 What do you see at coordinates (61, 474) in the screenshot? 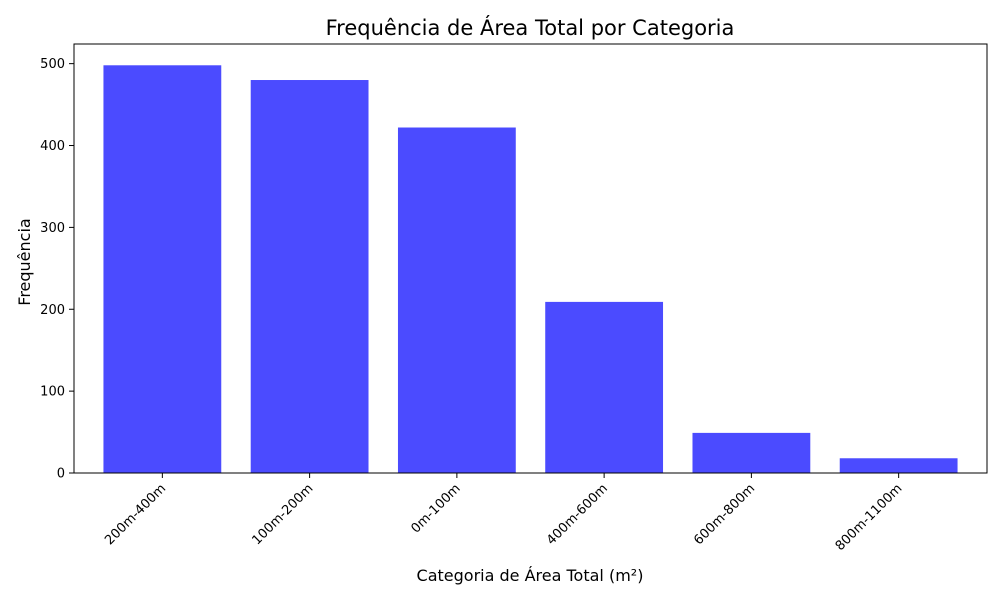
I see `y-tick-label: 0` at bounding box center [61, 474].